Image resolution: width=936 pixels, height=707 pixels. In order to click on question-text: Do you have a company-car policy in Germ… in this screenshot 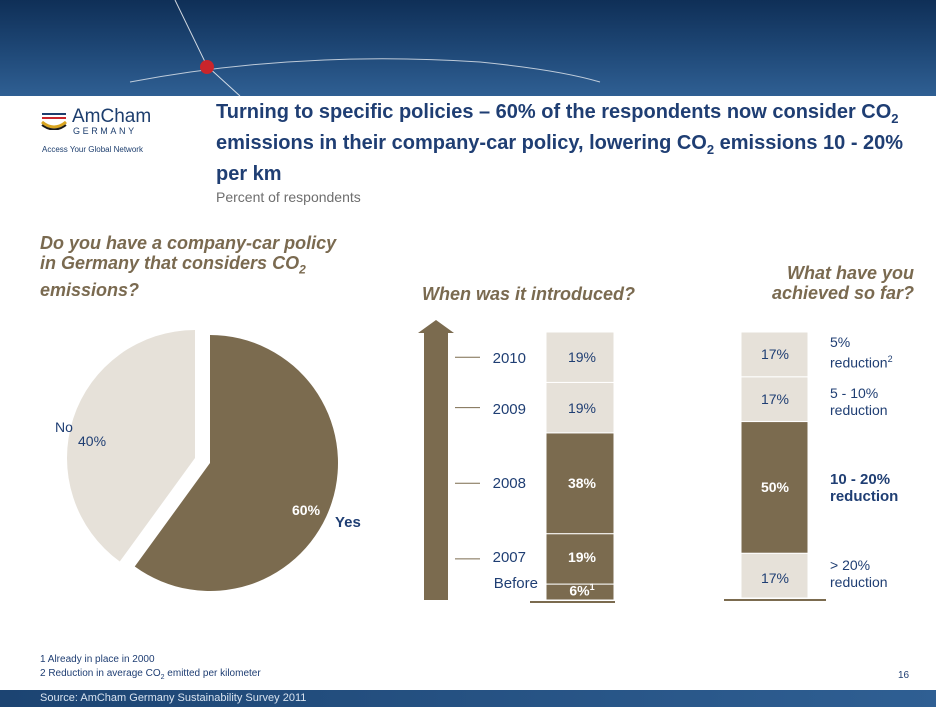, I will do `click(188, 253)`.